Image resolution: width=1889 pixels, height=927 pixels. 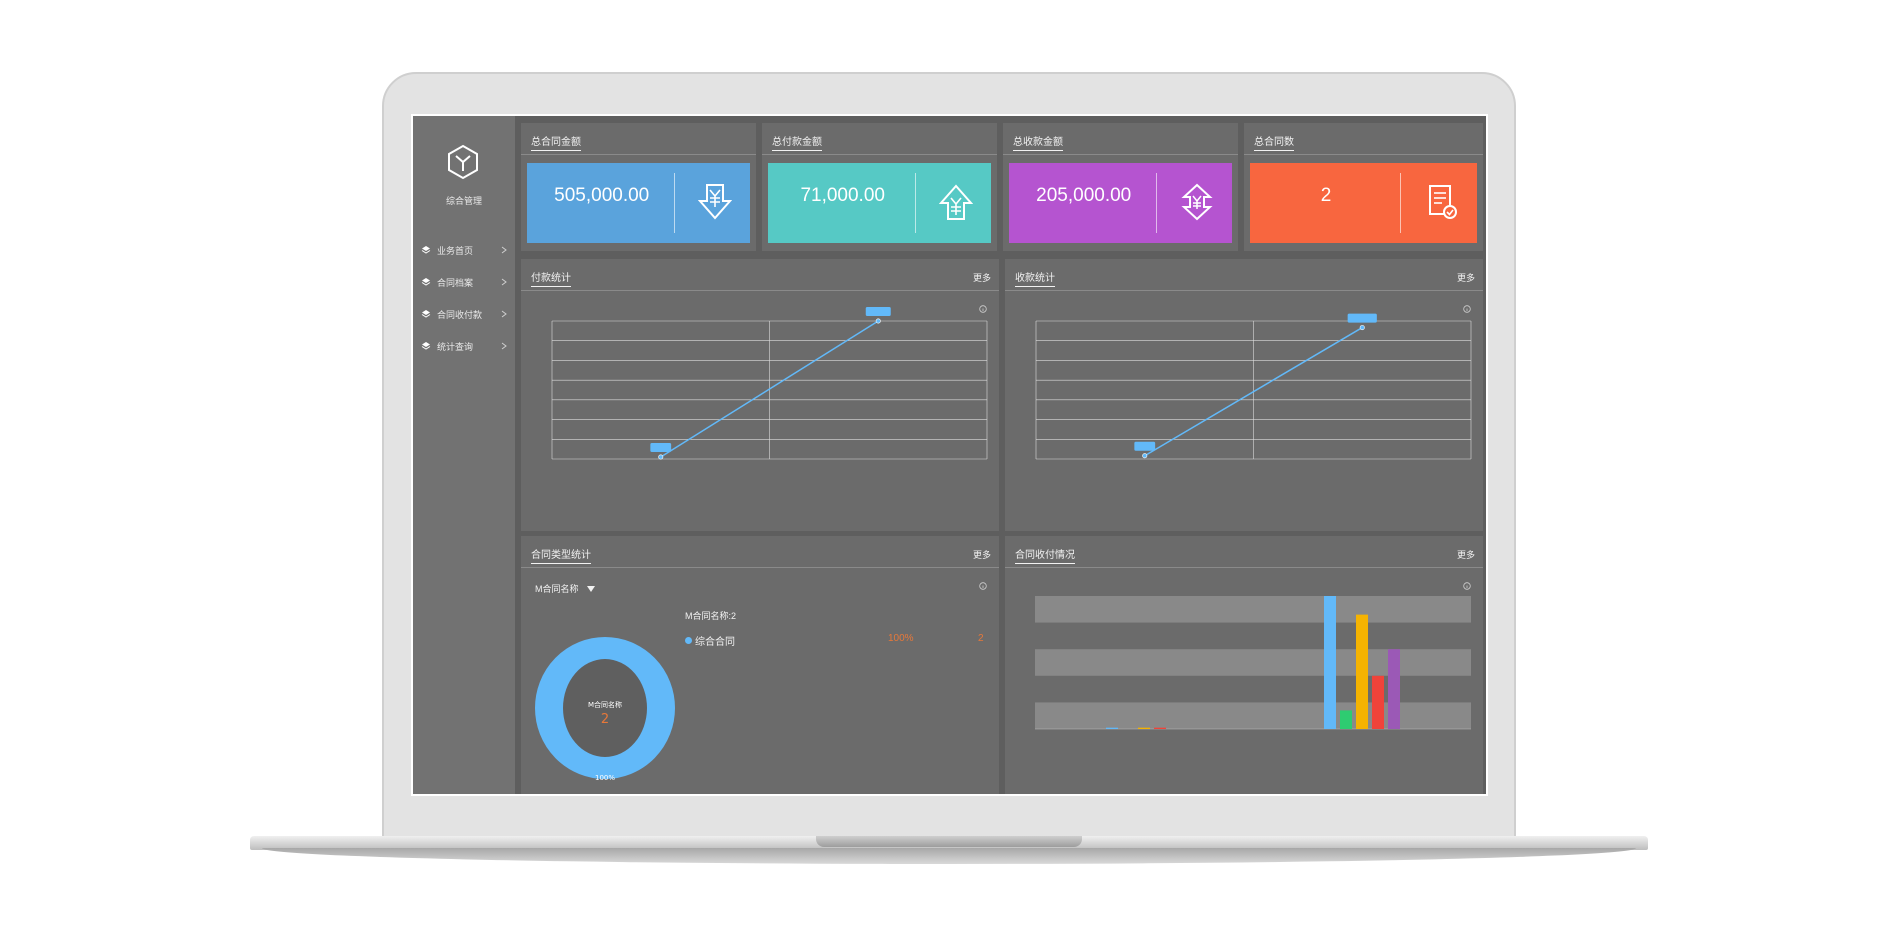 What do you see at coordinates (981, 638) in the screenshot?
I see `legend-count: 2` at bounding box center [981, 638].